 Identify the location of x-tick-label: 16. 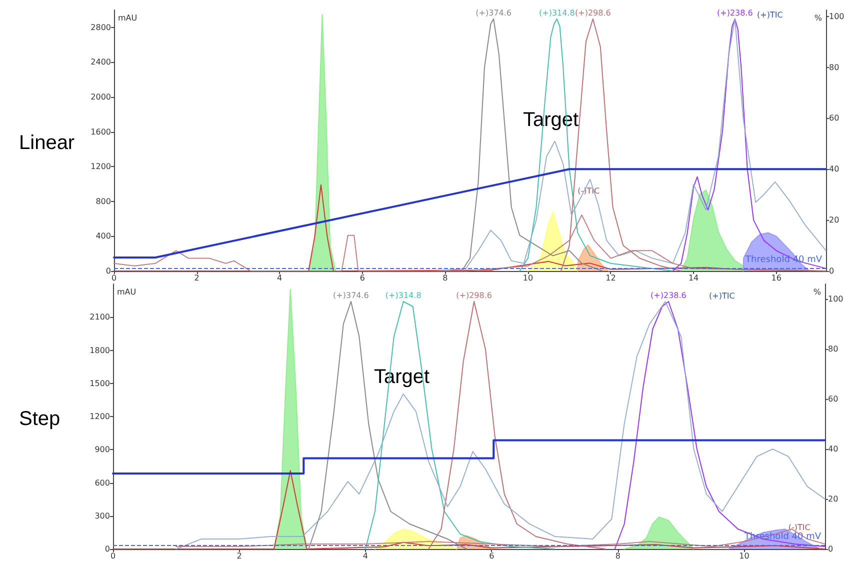
(776, 278).